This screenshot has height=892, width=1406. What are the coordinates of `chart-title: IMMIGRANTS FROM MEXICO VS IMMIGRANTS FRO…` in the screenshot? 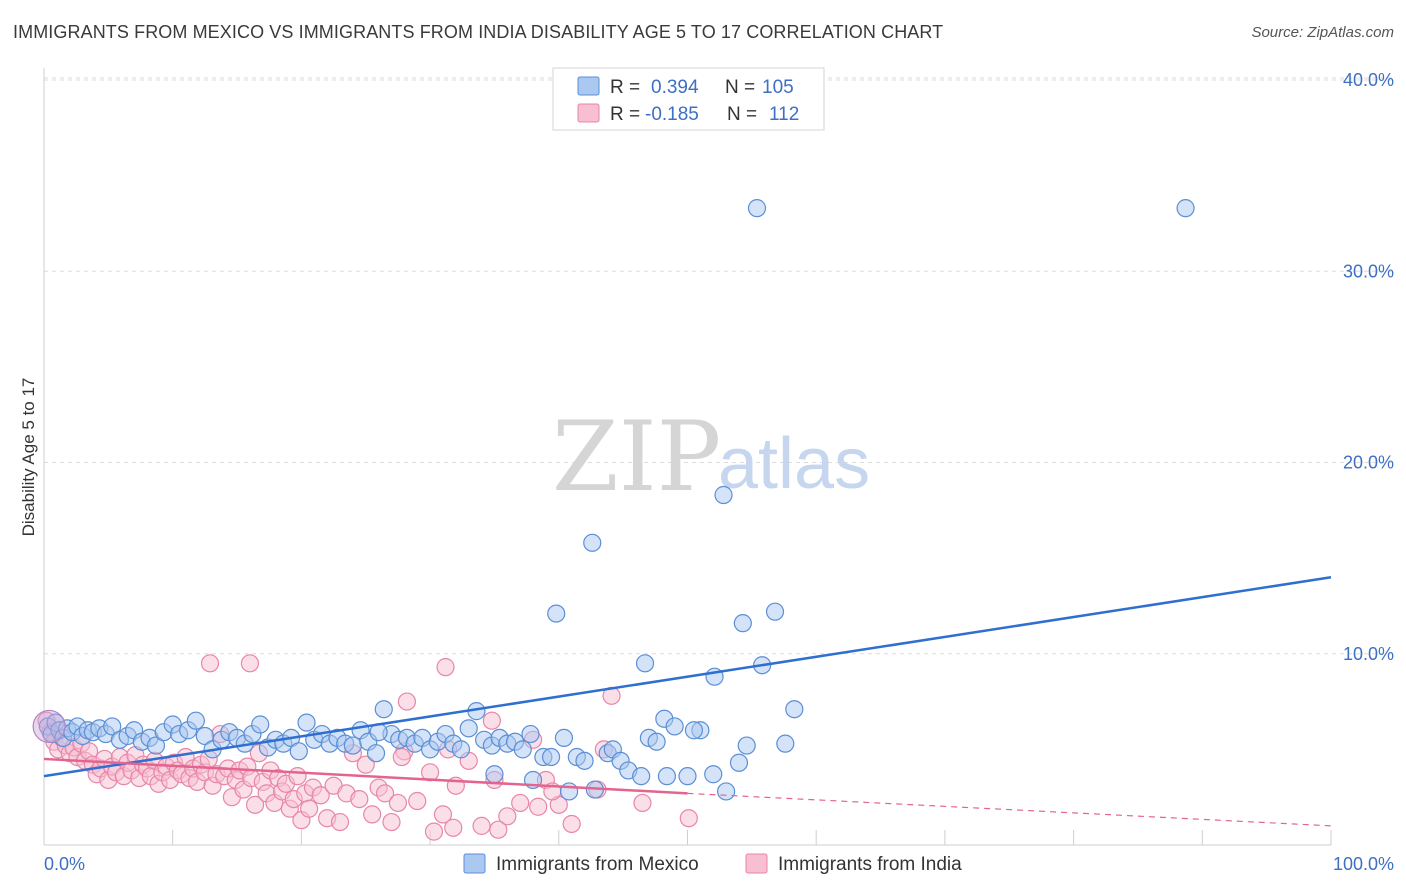 It's located at (478, 32).